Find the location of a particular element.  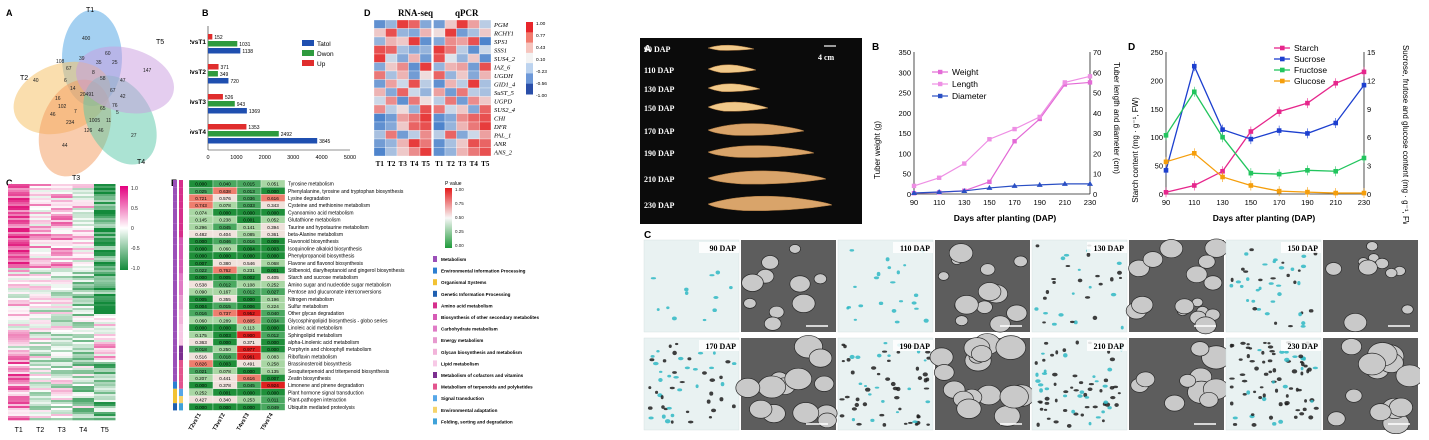

growth-y2-tick: 40 is located at coordinates (1097, 113).